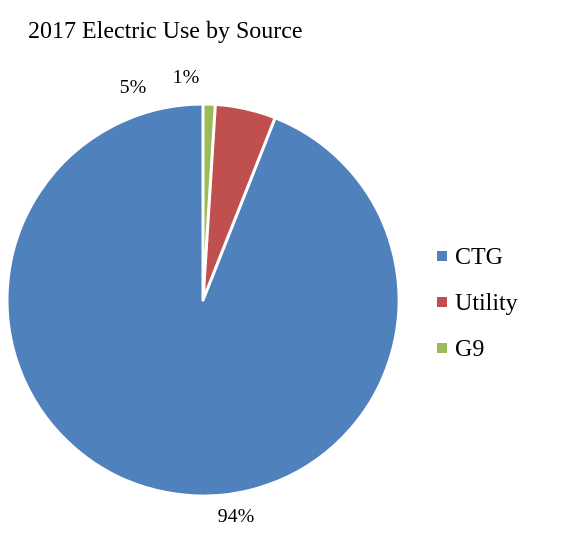 This screenshot has width=561, height=536. What do you see at coordinates (236, 516) in the screenshot?
I see `data-label-ctg: 94%` at bounding box center [236, 516].